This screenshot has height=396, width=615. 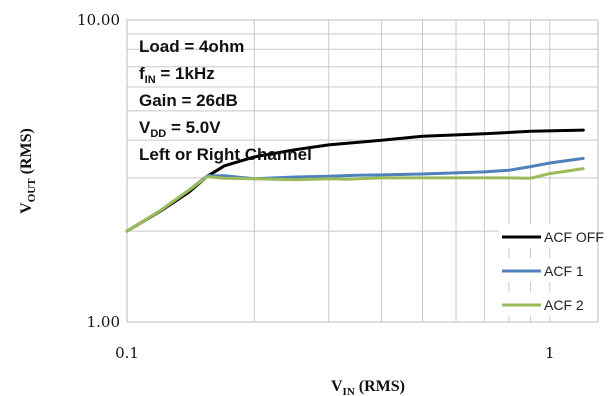 What do you see at coordinates (193, 127) in the screenshot?
I see `annotation-text-rest: = 5.0V` at bounding box center [193, 127].